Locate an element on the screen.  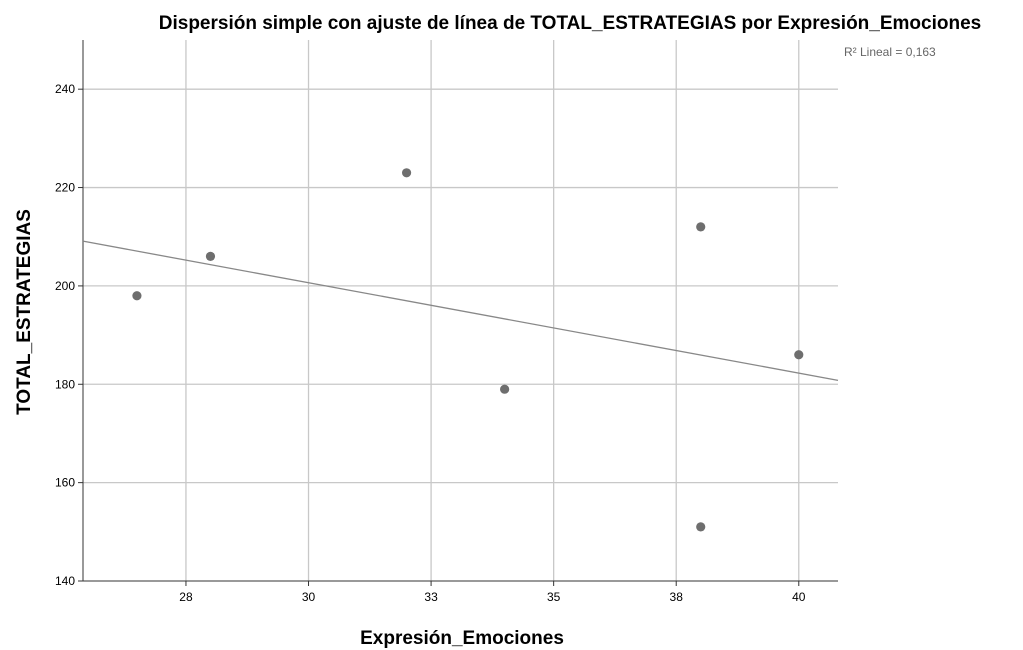
x-tick-label-1: 30 is located at coordinates (309, 597).